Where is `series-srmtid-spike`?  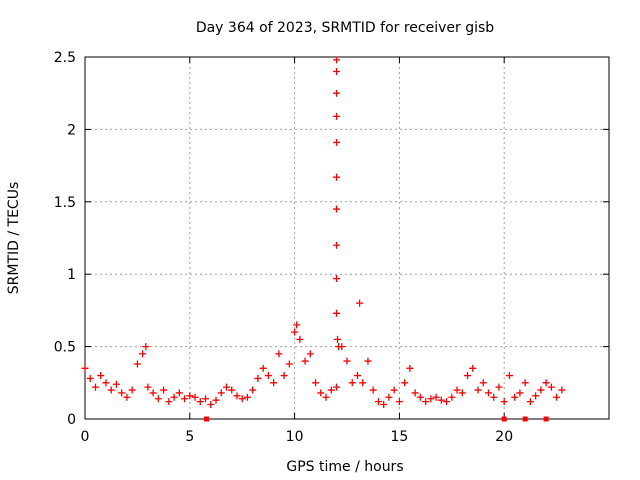
series-srmtid-spike is located at coordinates (338, 203).